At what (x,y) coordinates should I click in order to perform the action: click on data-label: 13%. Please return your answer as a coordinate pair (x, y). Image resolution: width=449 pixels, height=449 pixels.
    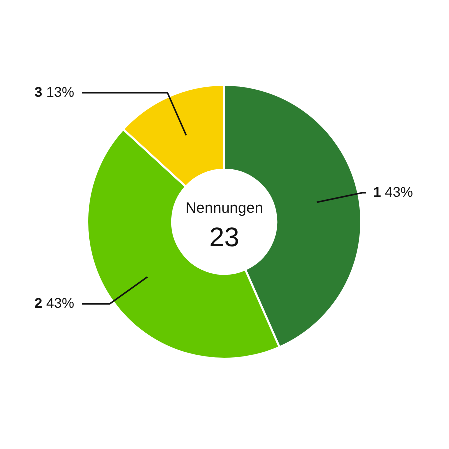
    Looking at the image, I should click on (58, 92).